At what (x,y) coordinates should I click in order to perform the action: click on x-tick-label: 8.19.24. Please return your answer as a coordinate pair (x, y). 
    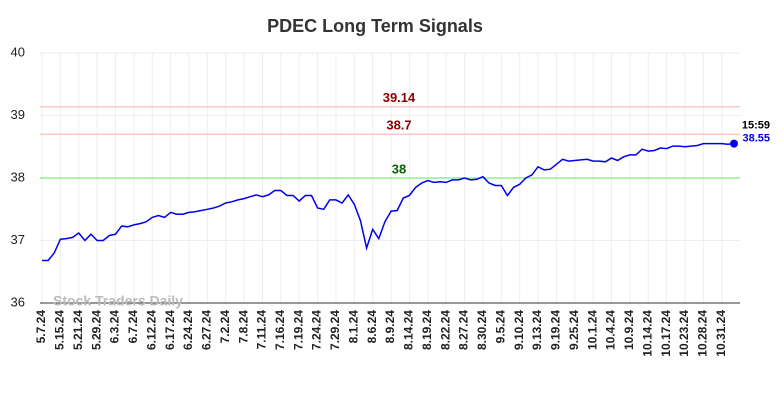
    Looking at the image, I should click on (427, 330).